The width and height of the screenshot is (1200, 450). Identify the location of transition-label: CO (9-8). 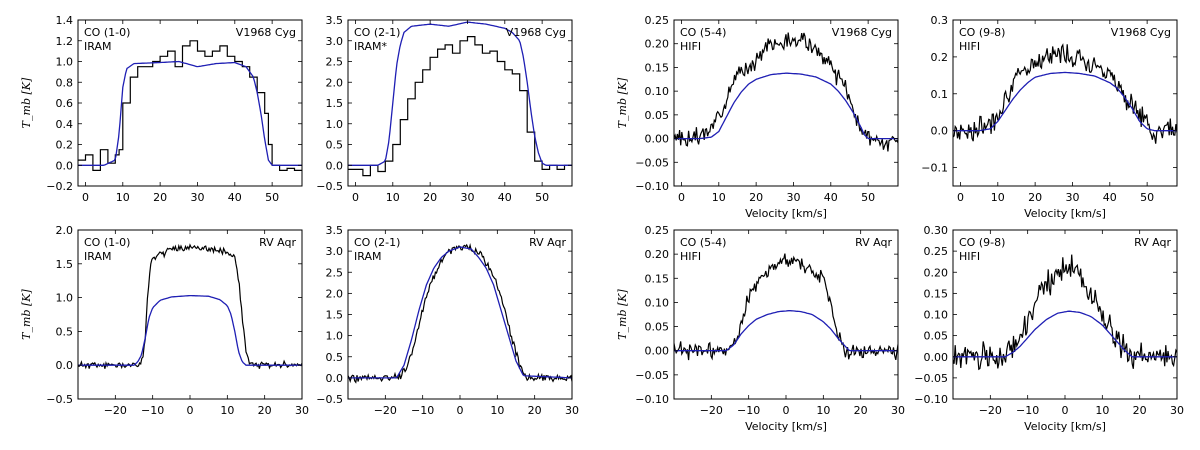
(982, 32).